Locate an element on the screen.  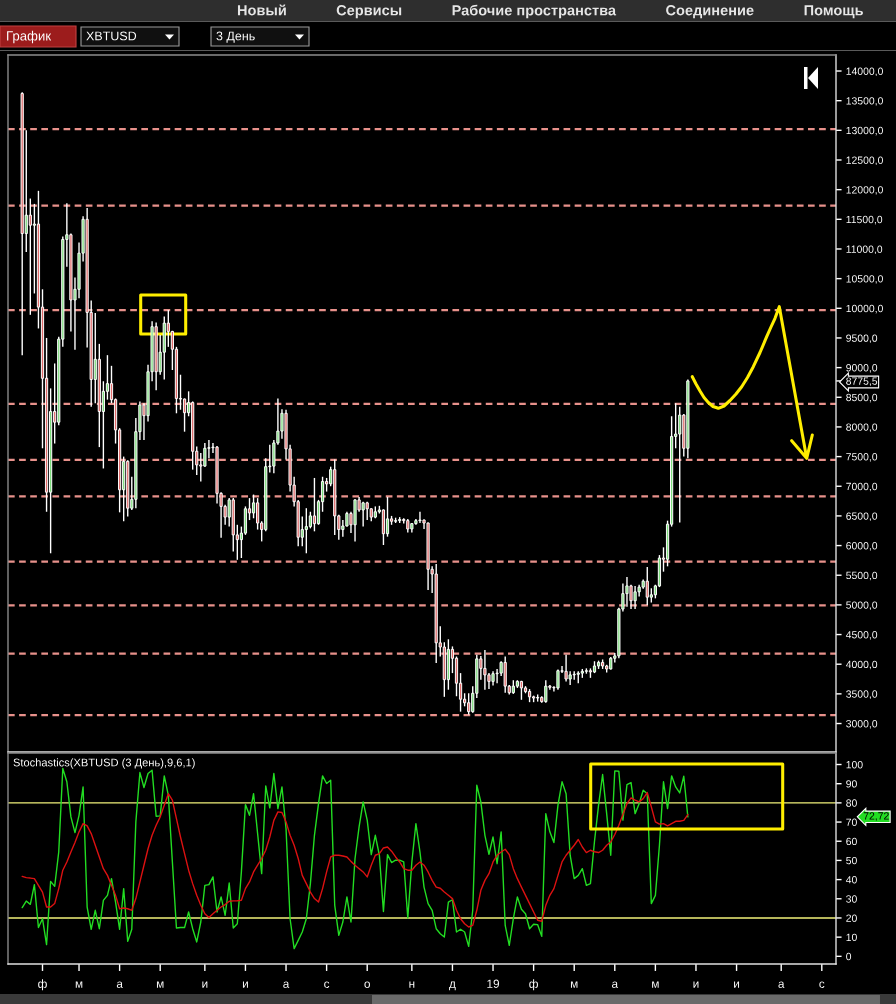
x-tick-label: с is located at coordinates (327, 984).